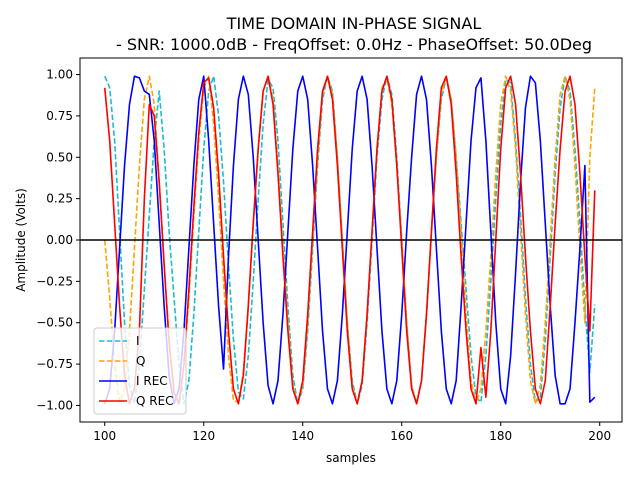  I want to click on legend-box, so click(140, 371).